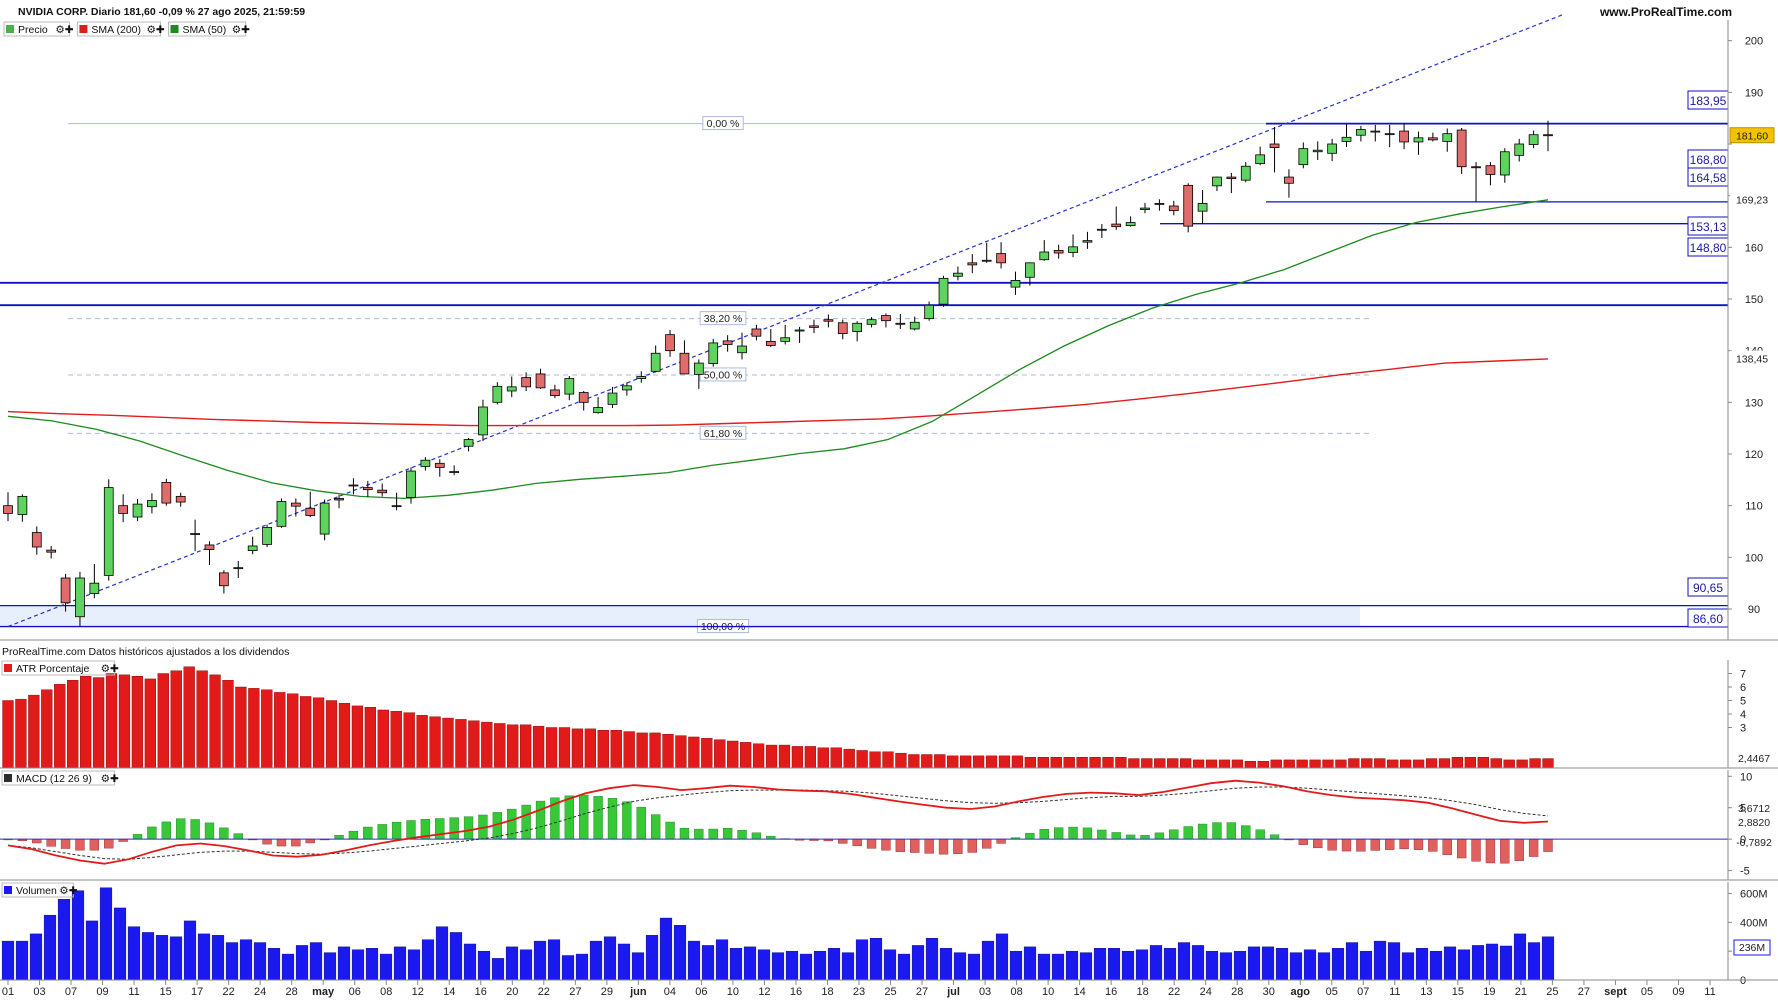 Image resolution: width=1778 pixels, height=1000 pixels. Describe the element at coordinates (58, 668) in the screenshot. I see `legend-atr-box` at that location.